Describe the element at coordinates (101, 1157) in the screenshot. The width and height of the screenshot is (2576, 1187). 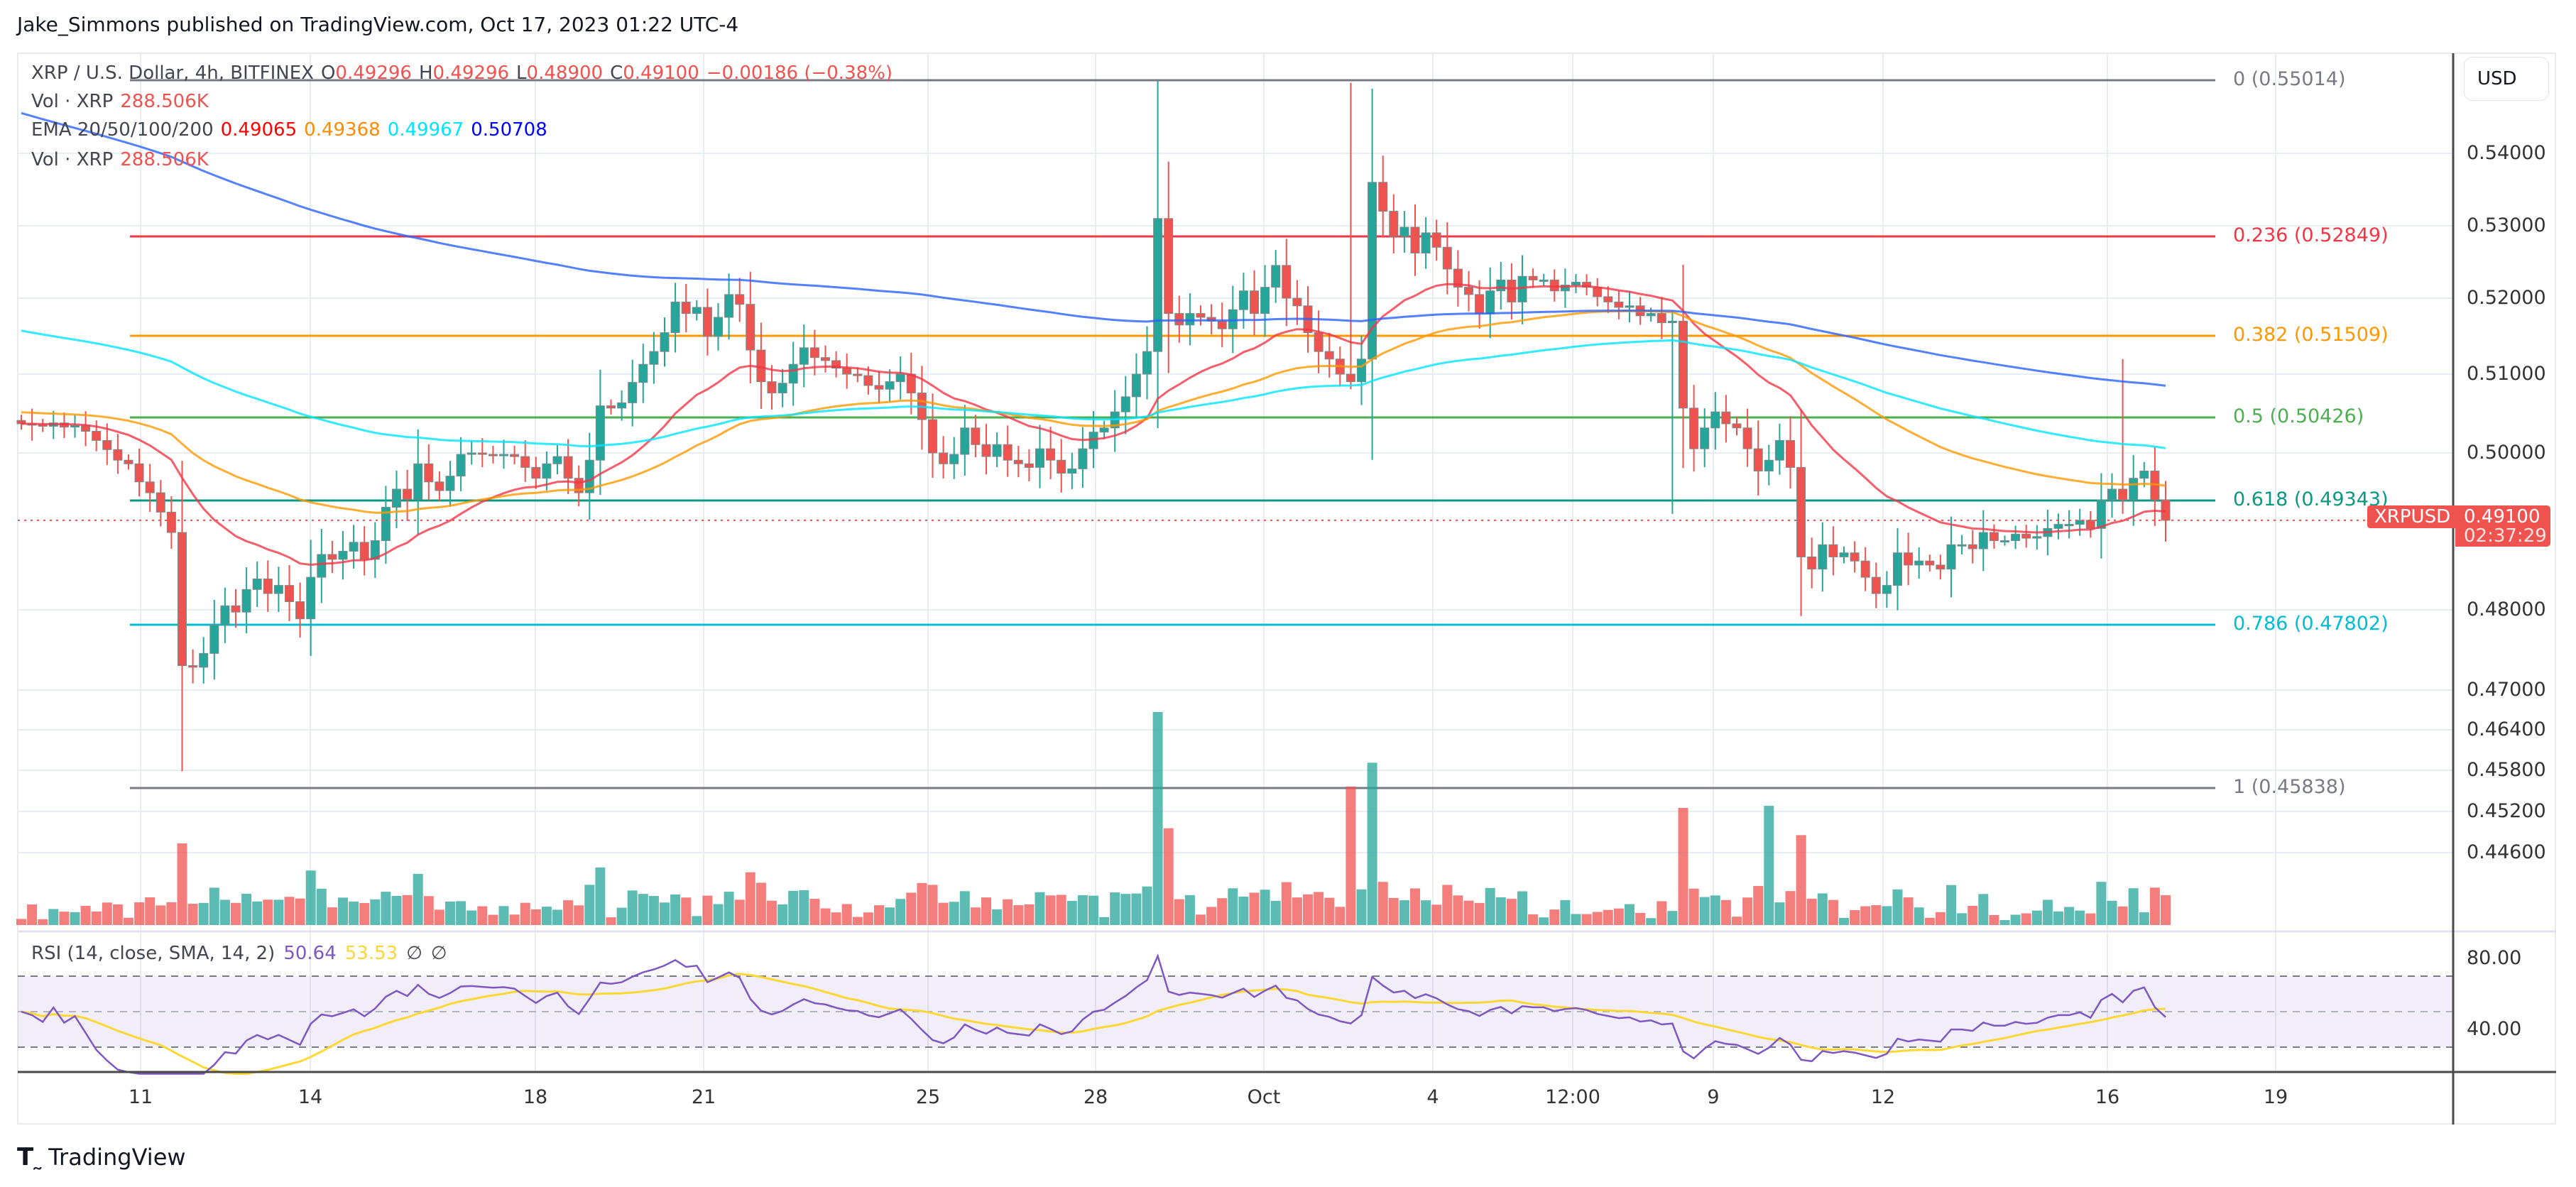
I see `tradingview-logo: T˷ TradingView` at that location.